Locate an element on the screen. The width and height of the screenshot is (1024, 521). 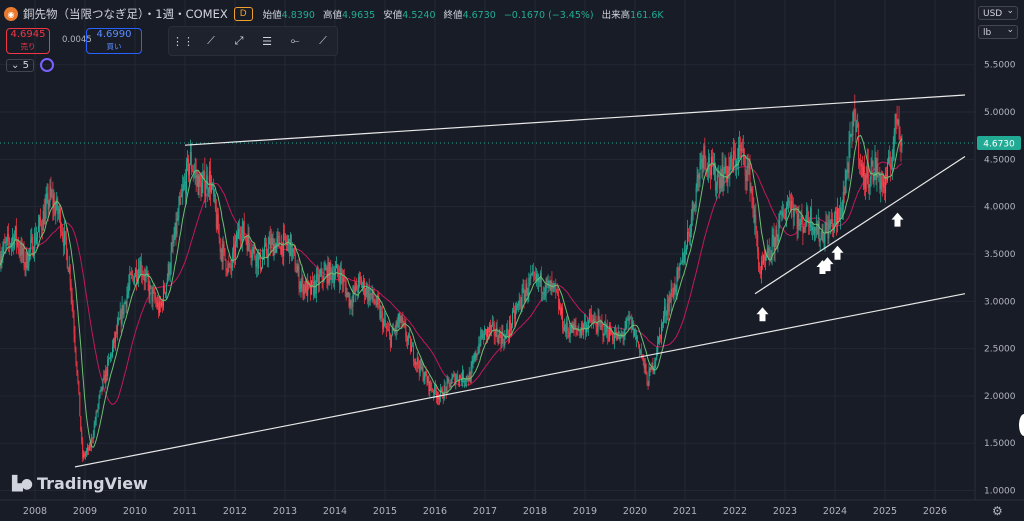
drag-handle-icon: ⋮⋮ is located at coordinates (183, 41).